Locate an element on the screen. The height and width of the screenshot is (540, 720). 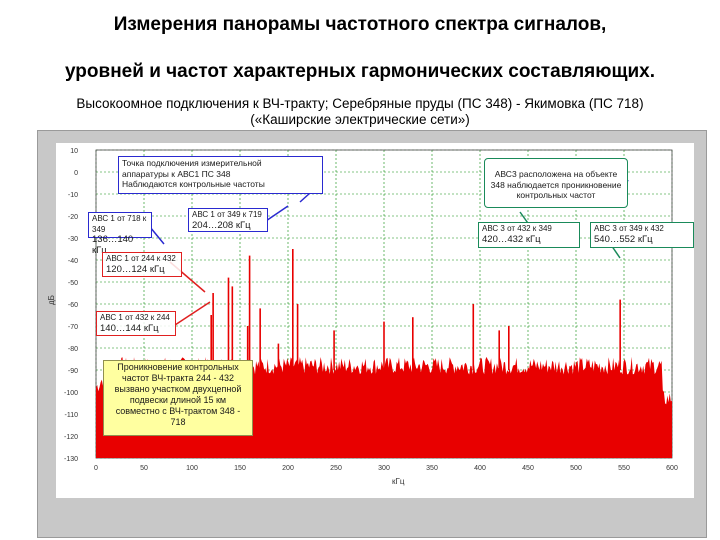
abc3-349-432-band: 540…552 кГц is located at coordinates (623, 239).